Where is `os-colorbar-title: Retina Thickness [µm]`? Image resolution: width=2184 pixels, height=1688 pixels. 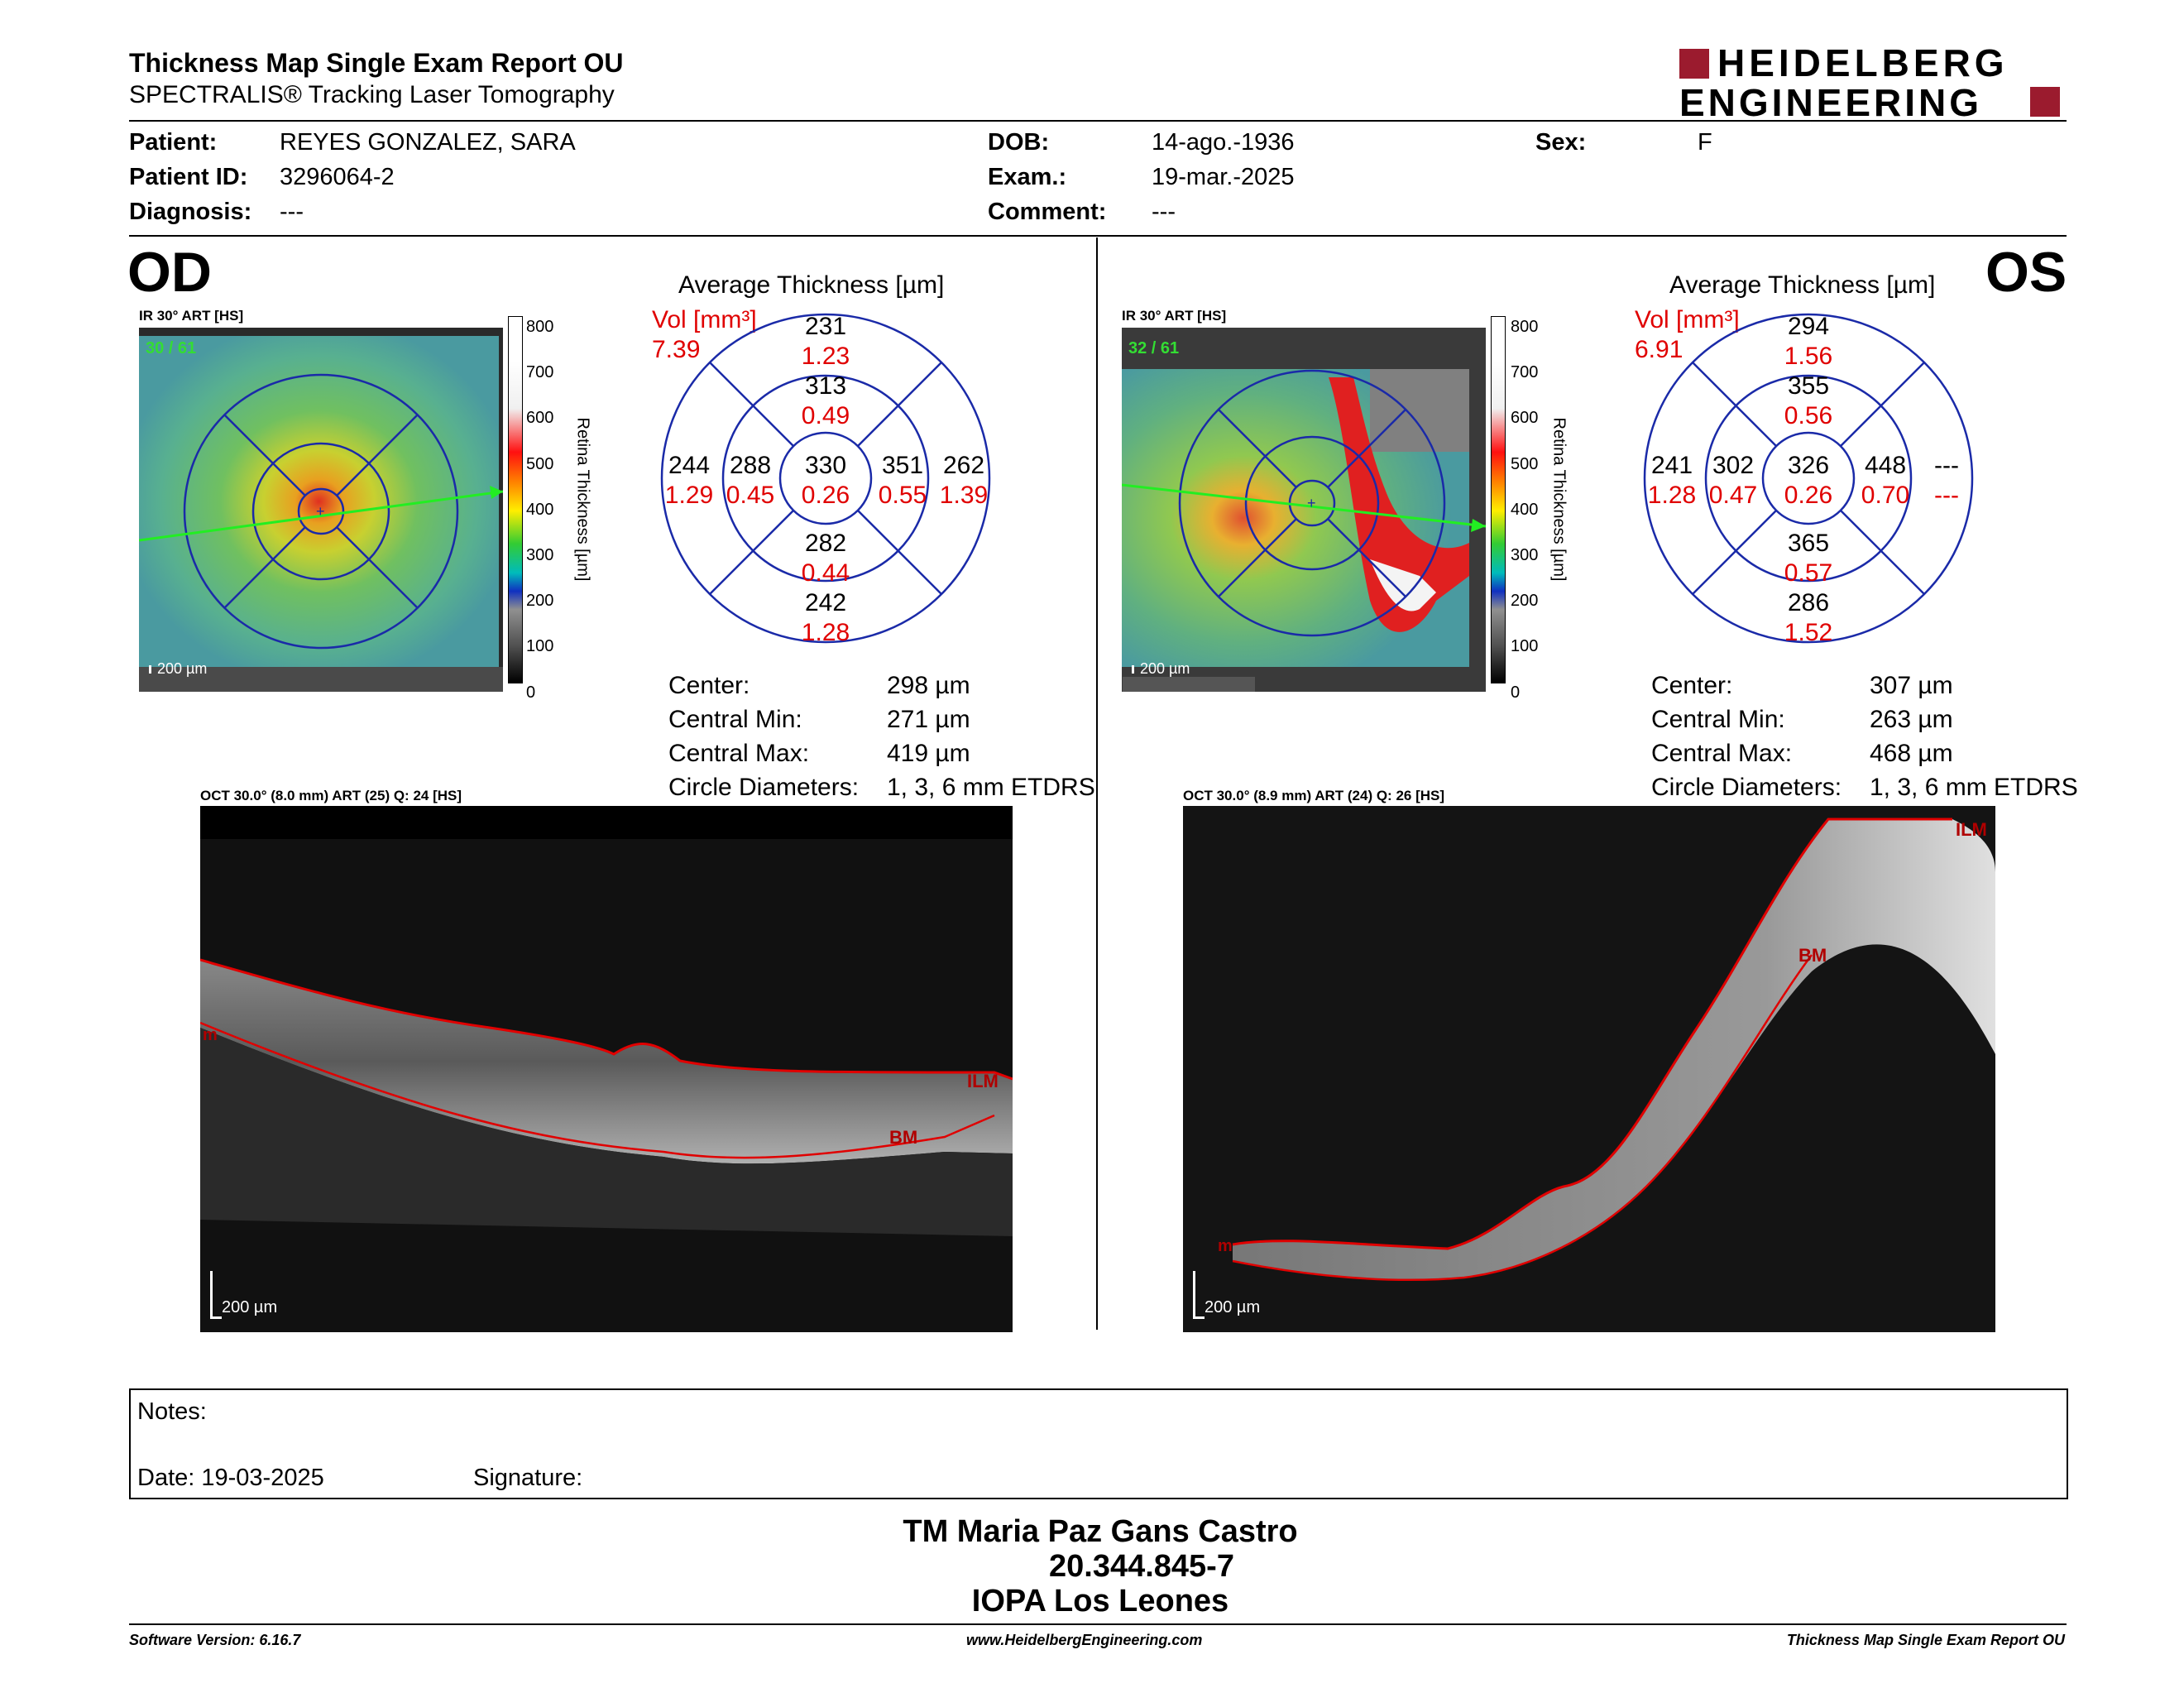 os-colorbar-title: Retina Thickness [µm] is located at coordinates (1559, 499).